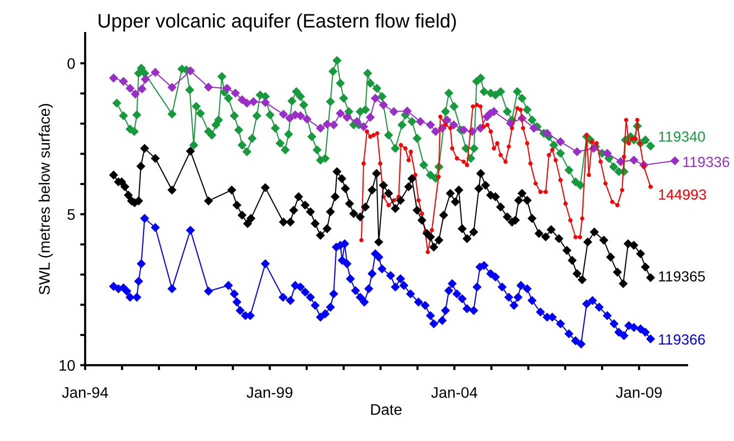  What do you see at coordinates (85, 392) in the screenshot?
I see `x-tick-label: Jan-94` at bounding box center [85, 392].